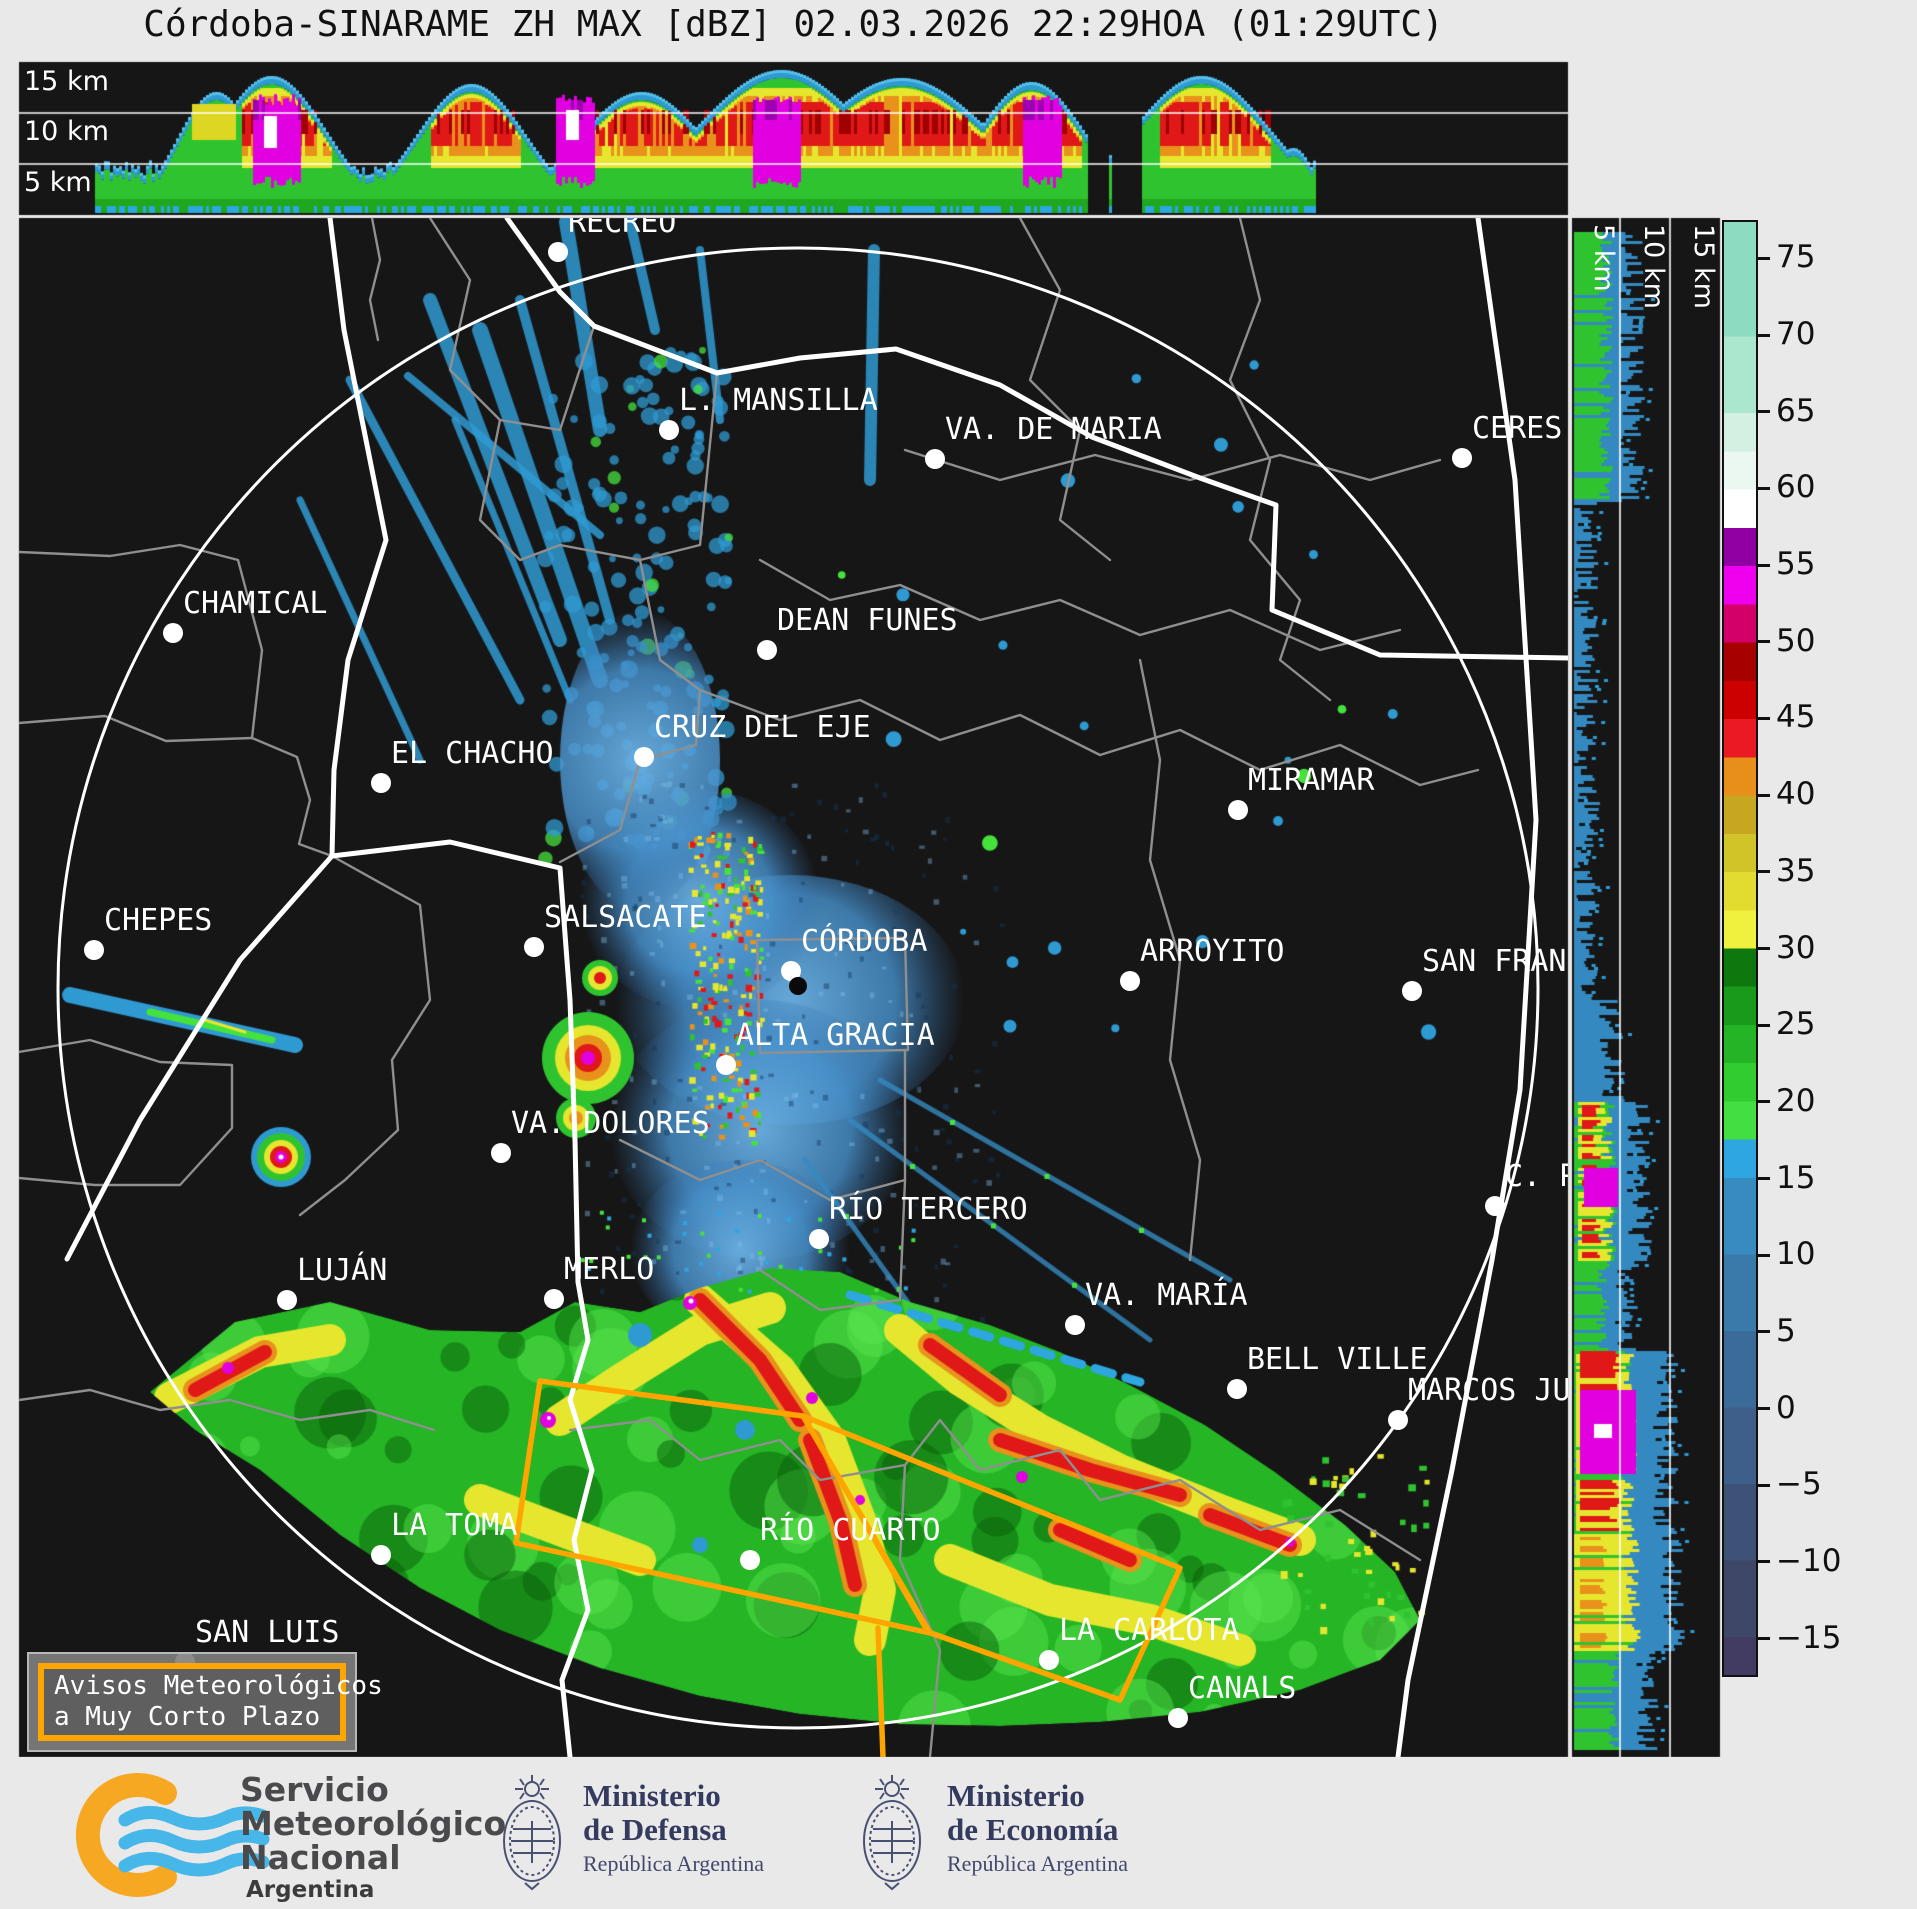 The width and height of the screenshot is (1917, 1909). I want to click on colorbar-tick-label: 25, so click(1796, 1024).